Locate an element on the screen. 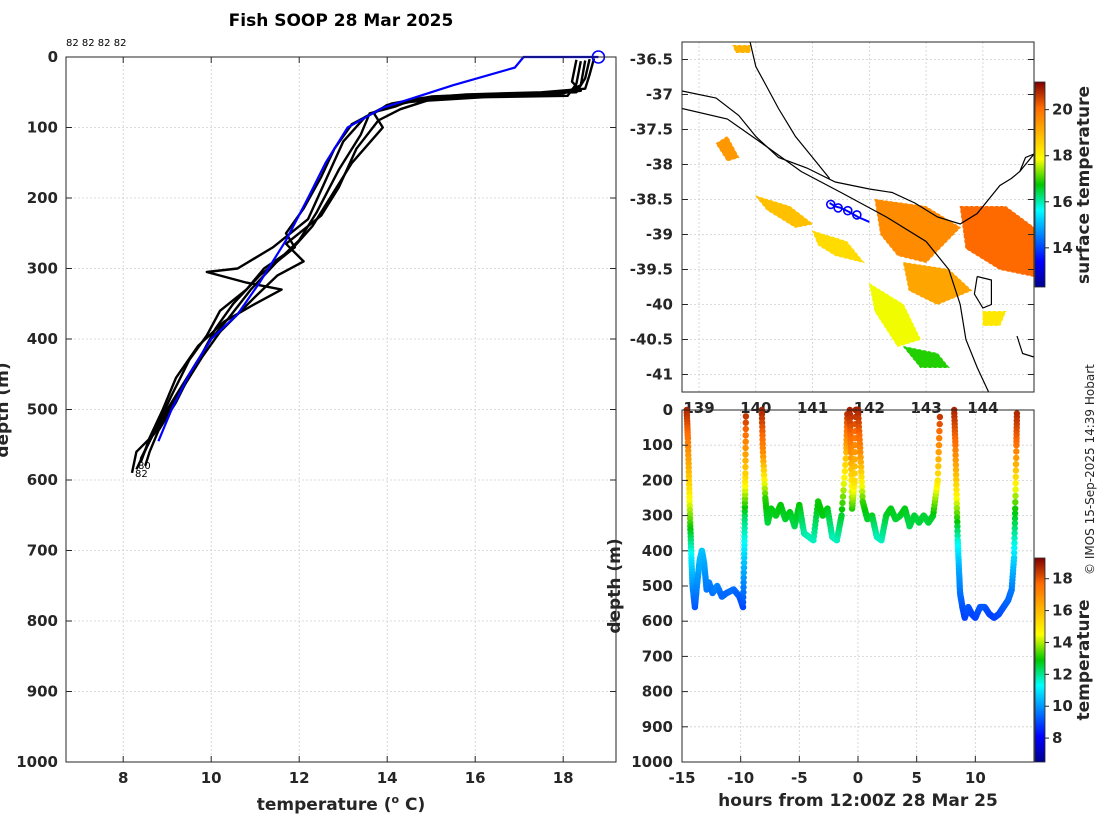 The image size is (1100, 820). map-frame is located at coordinates (858, 217).